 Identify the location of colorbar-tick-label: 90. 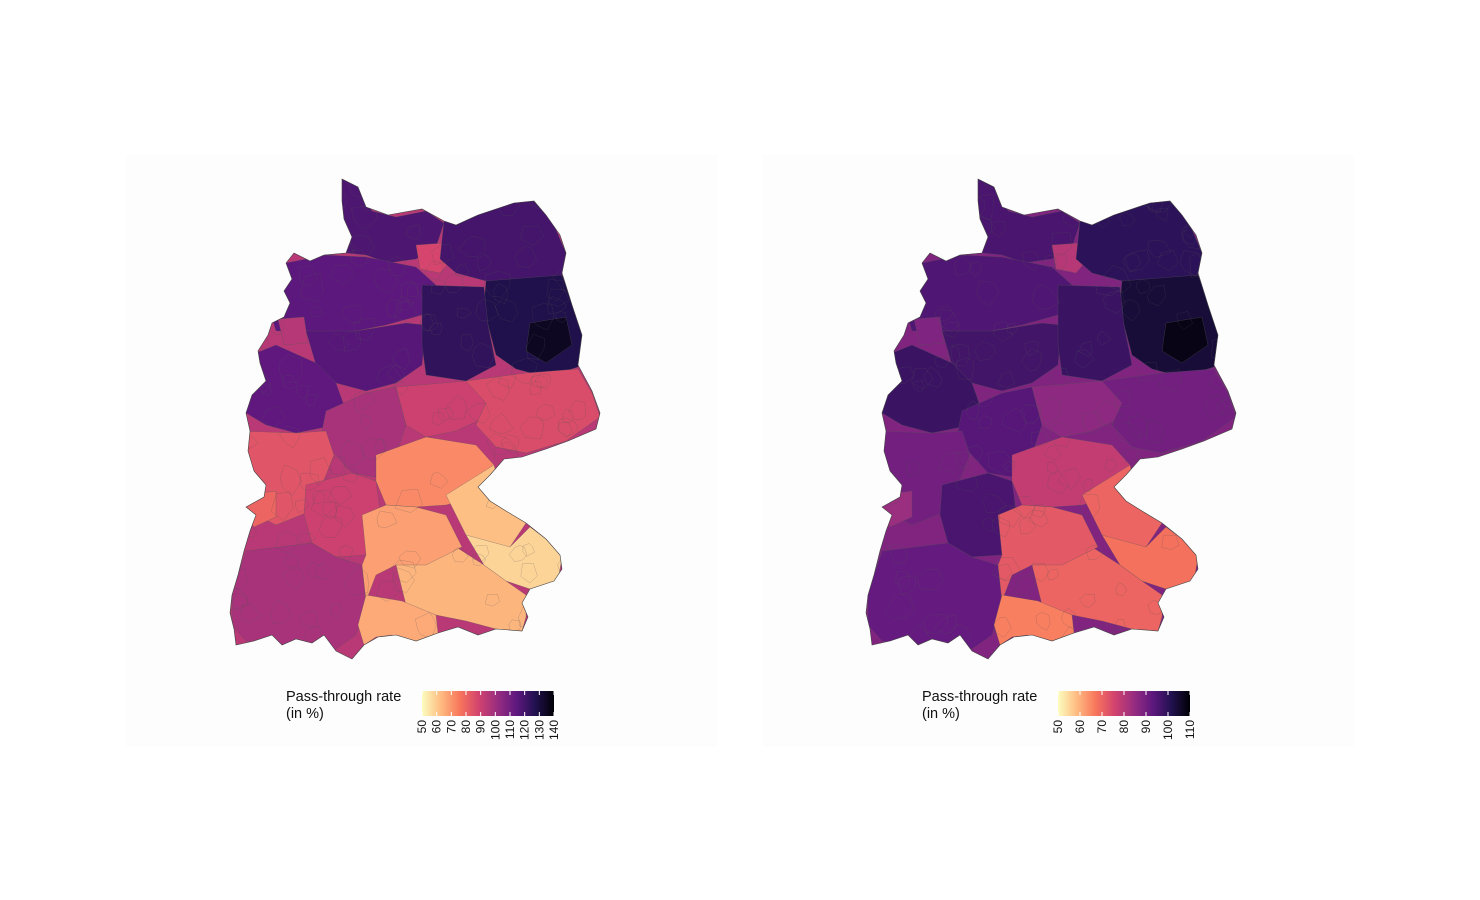
(481, 727).